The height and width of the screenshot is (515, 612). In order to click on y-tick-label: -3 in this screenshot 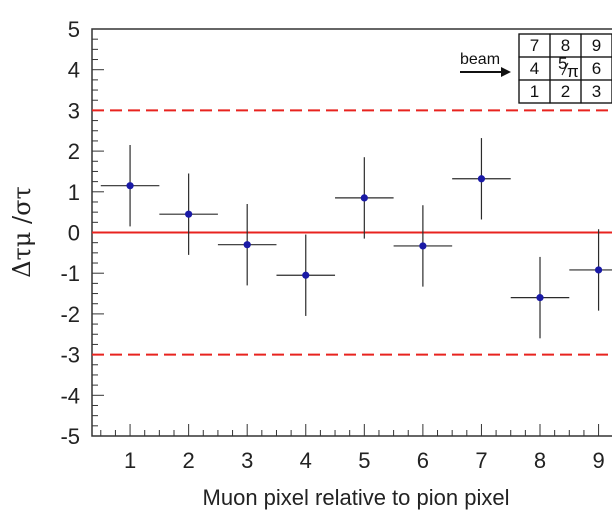, I will do `click(70, 355)`.